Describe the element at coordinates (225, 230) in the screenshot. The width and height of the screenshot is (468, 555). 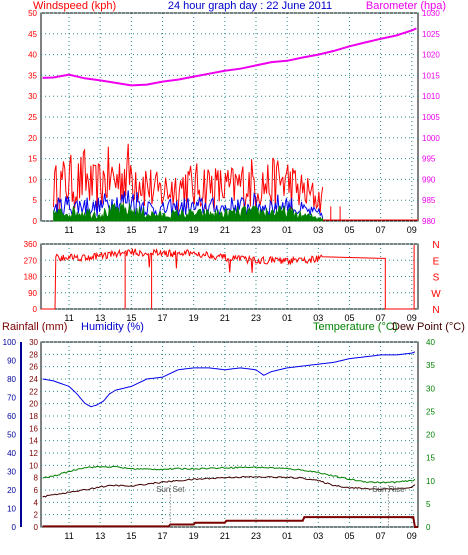
I see `wind-x-tick-label: 21` at that location.